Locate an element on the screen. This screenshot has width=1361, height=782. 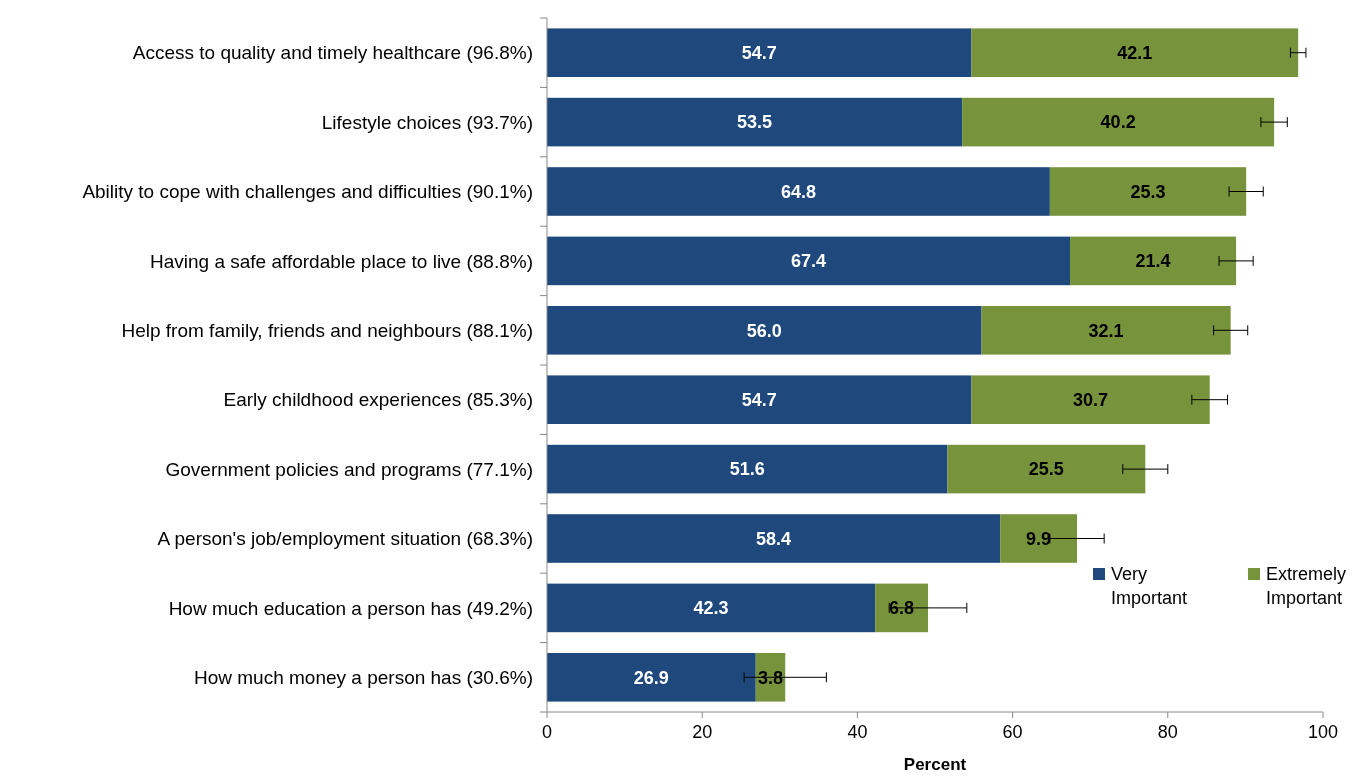
data-label: 25.5 is located at coordinates (1046, 469).